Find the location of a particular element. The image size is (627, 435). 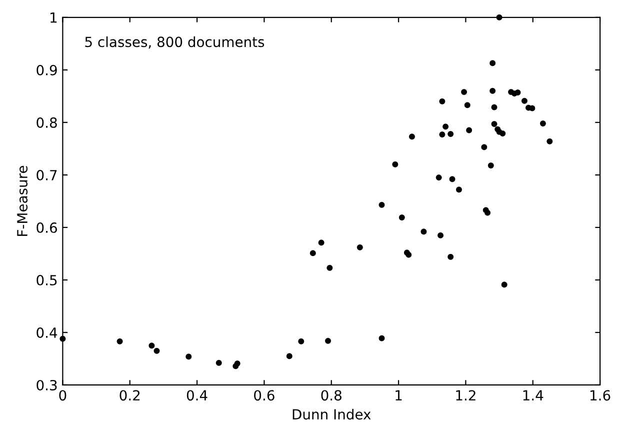

y-axis-title: F-Measure is located at coordinates (22, 201).